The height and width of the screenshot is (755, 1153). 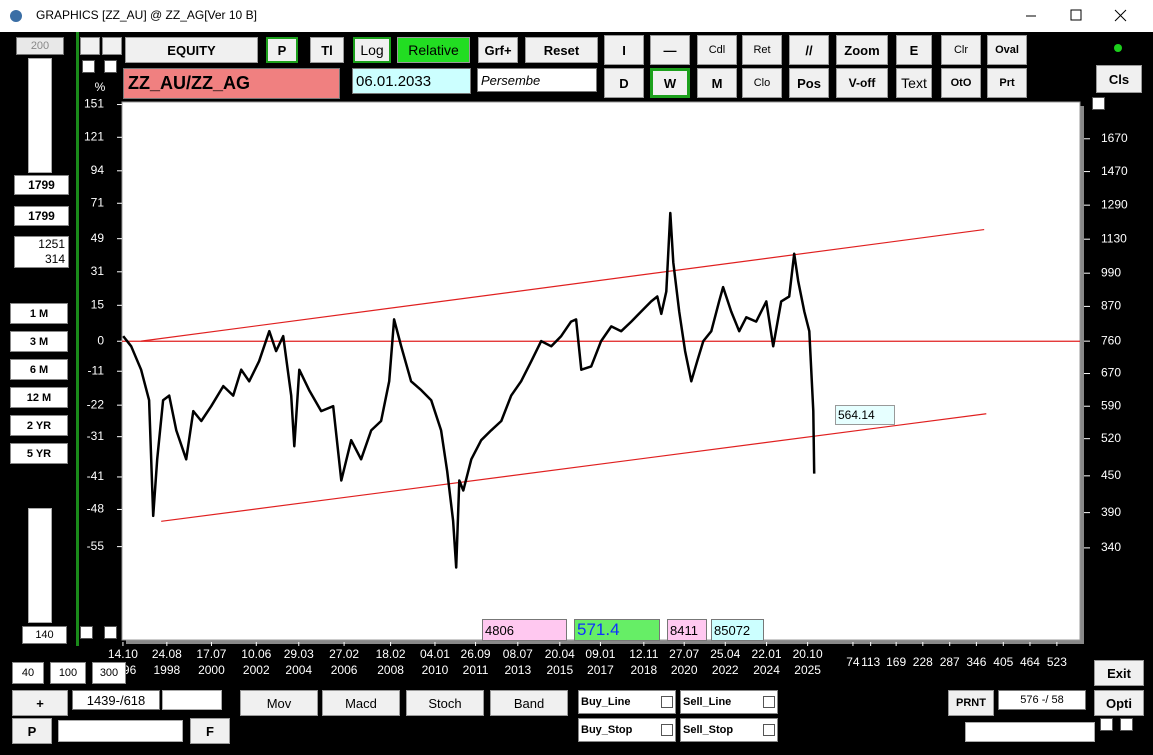 What do you see at coordinates (670, 83) in the screenshot?
I see `toolbar-button: W` at bounding box center [670, 83].